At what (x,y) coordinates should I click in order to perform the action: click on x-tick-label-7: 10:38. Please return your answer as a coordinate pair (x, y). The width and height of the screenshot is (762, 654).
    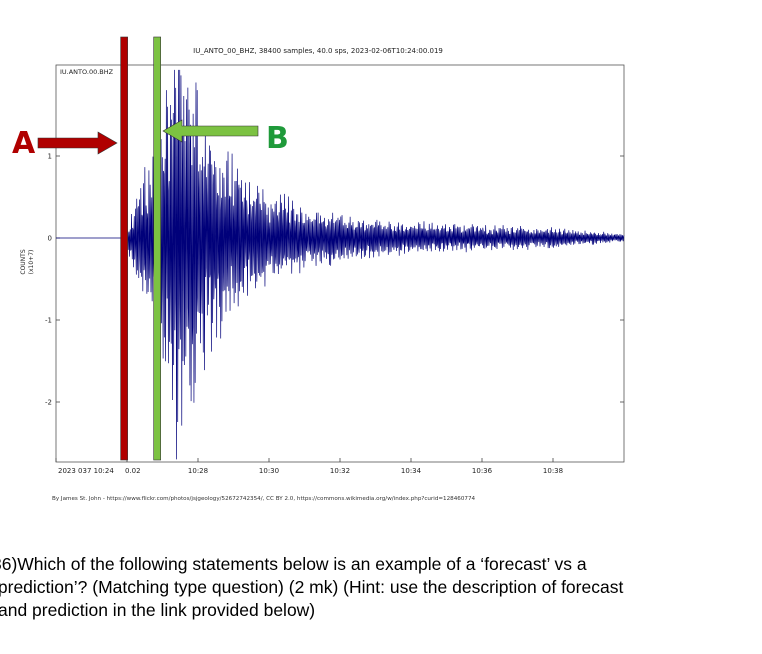
    Looking at the image, I should click on (553, 471).